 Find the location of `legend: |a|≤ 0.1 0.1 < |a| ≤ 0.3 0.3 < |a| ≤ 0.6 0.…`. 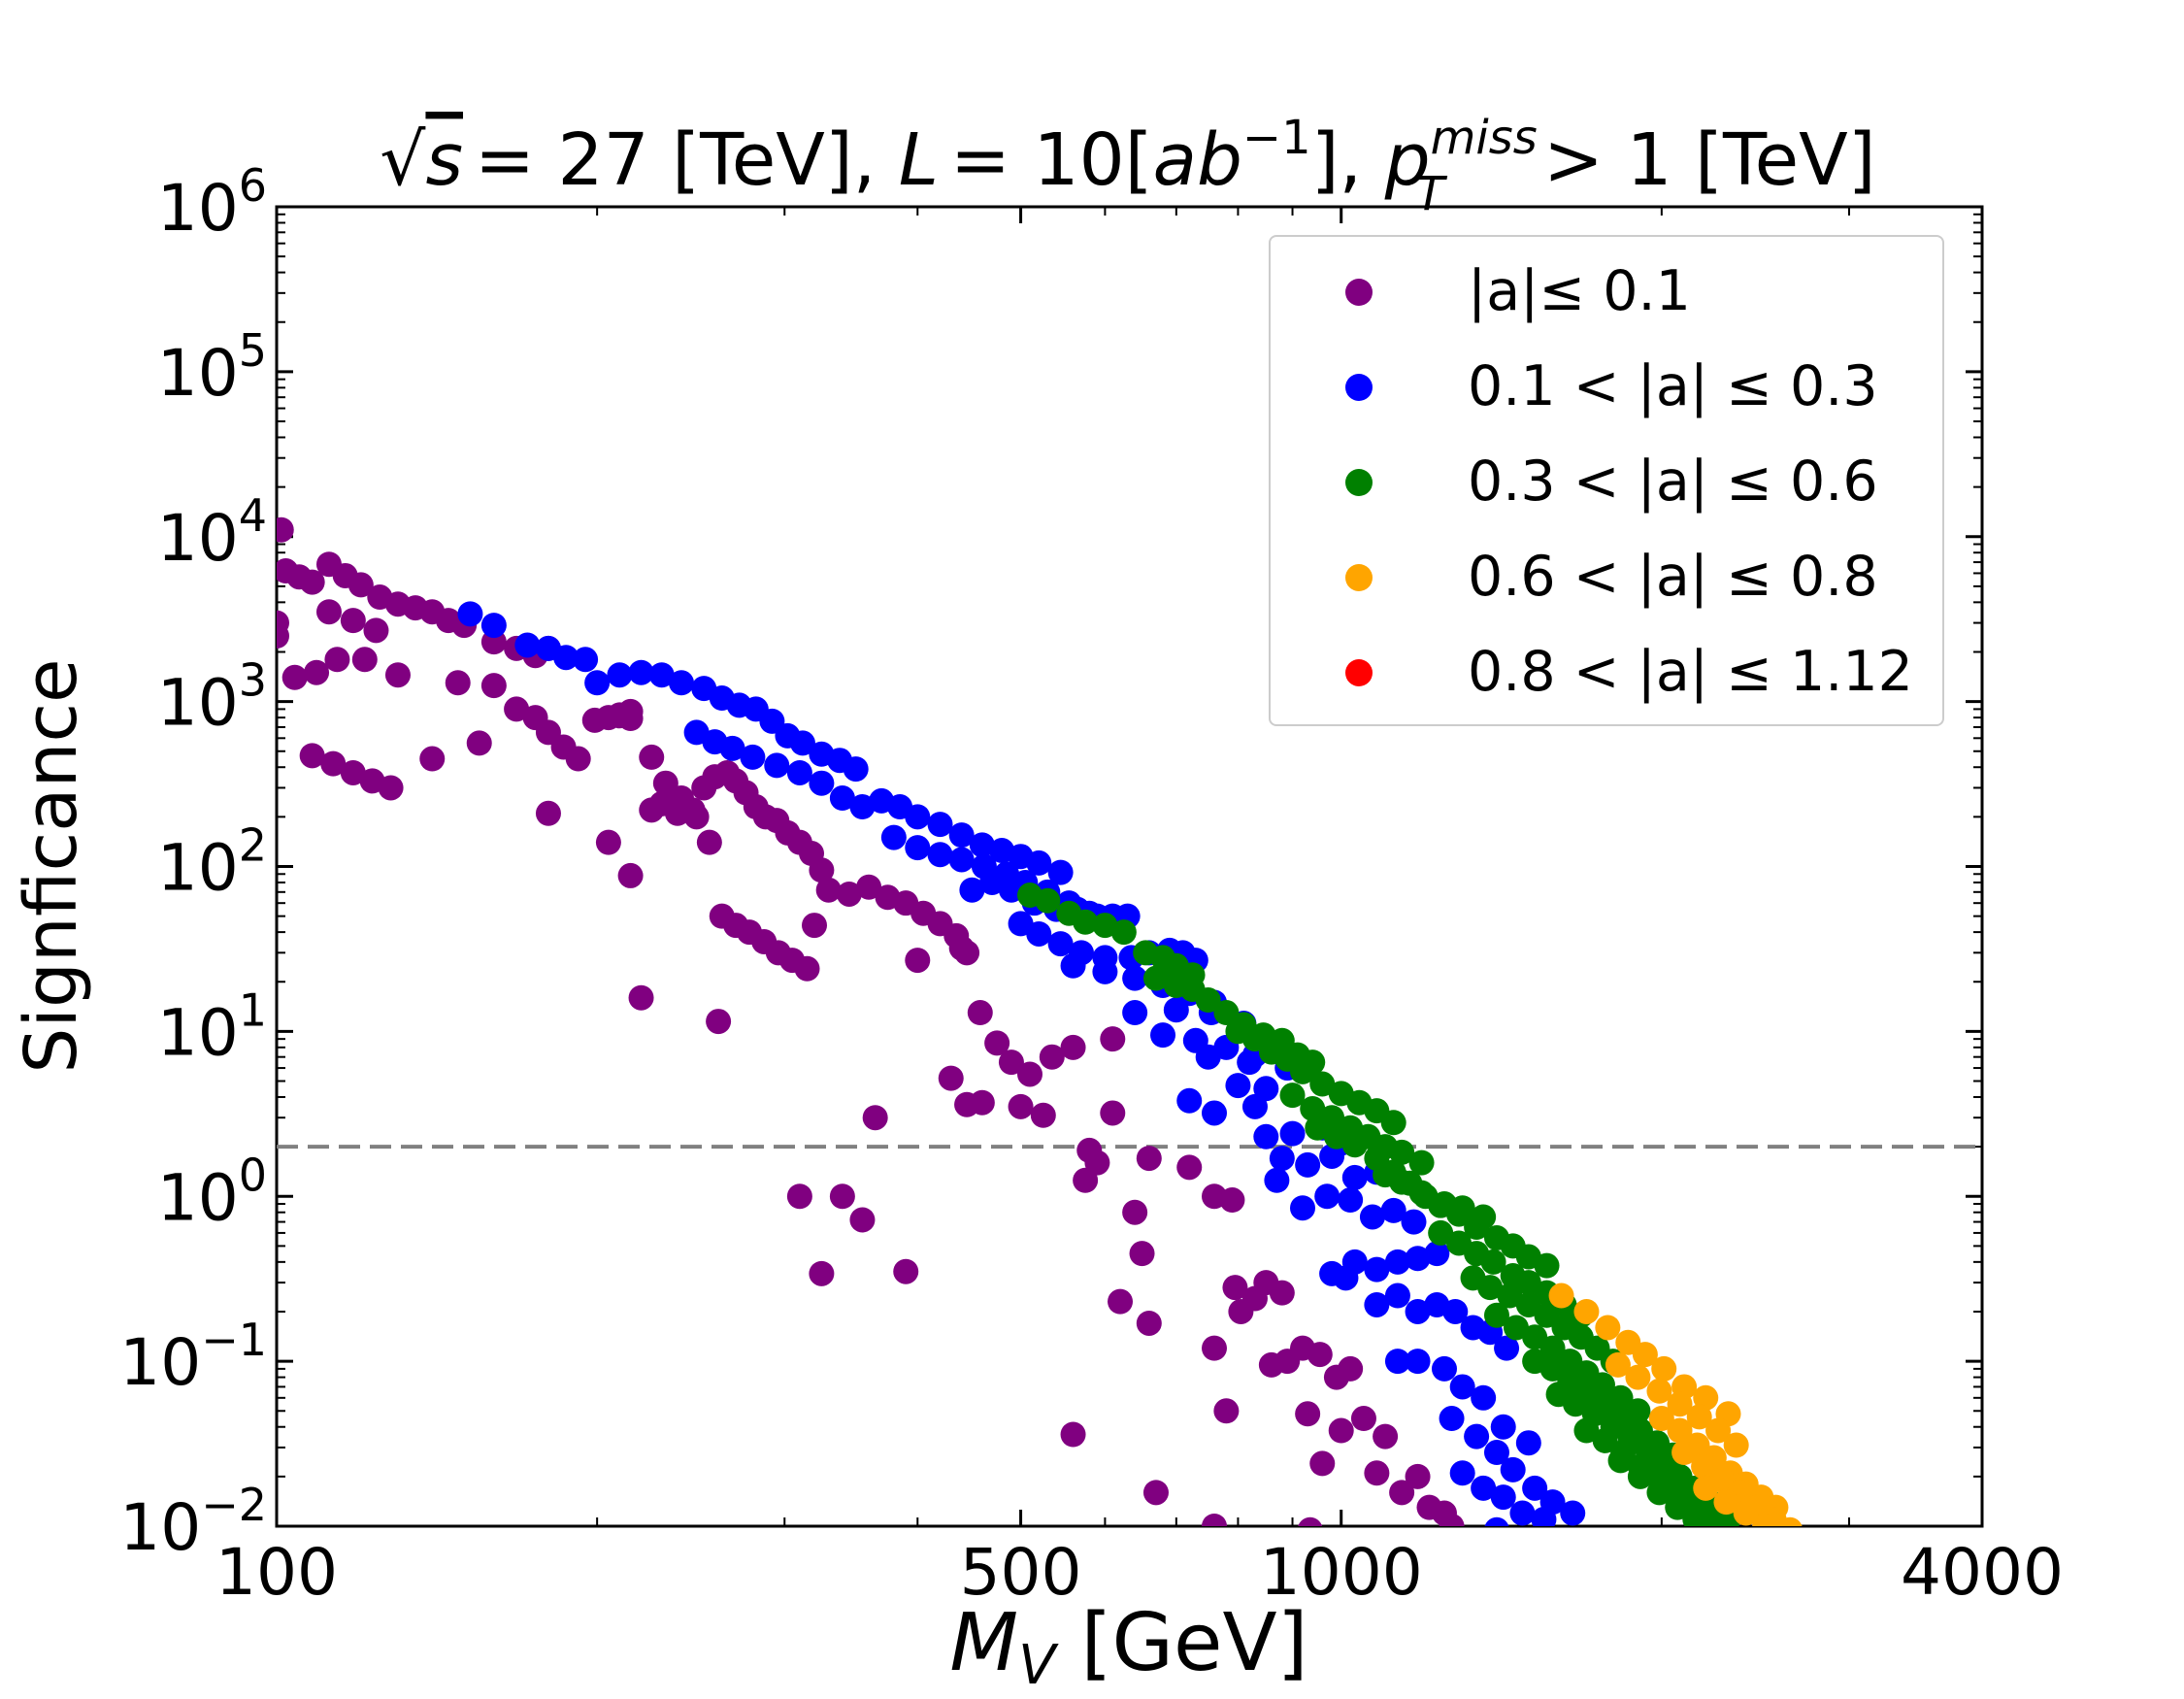

legend: |a|≤ 0.1 0.1 < |a| ≤ 0.3 0.3 < |a| ≤ 0.6 0.… is located at coordinates (1606, 480).